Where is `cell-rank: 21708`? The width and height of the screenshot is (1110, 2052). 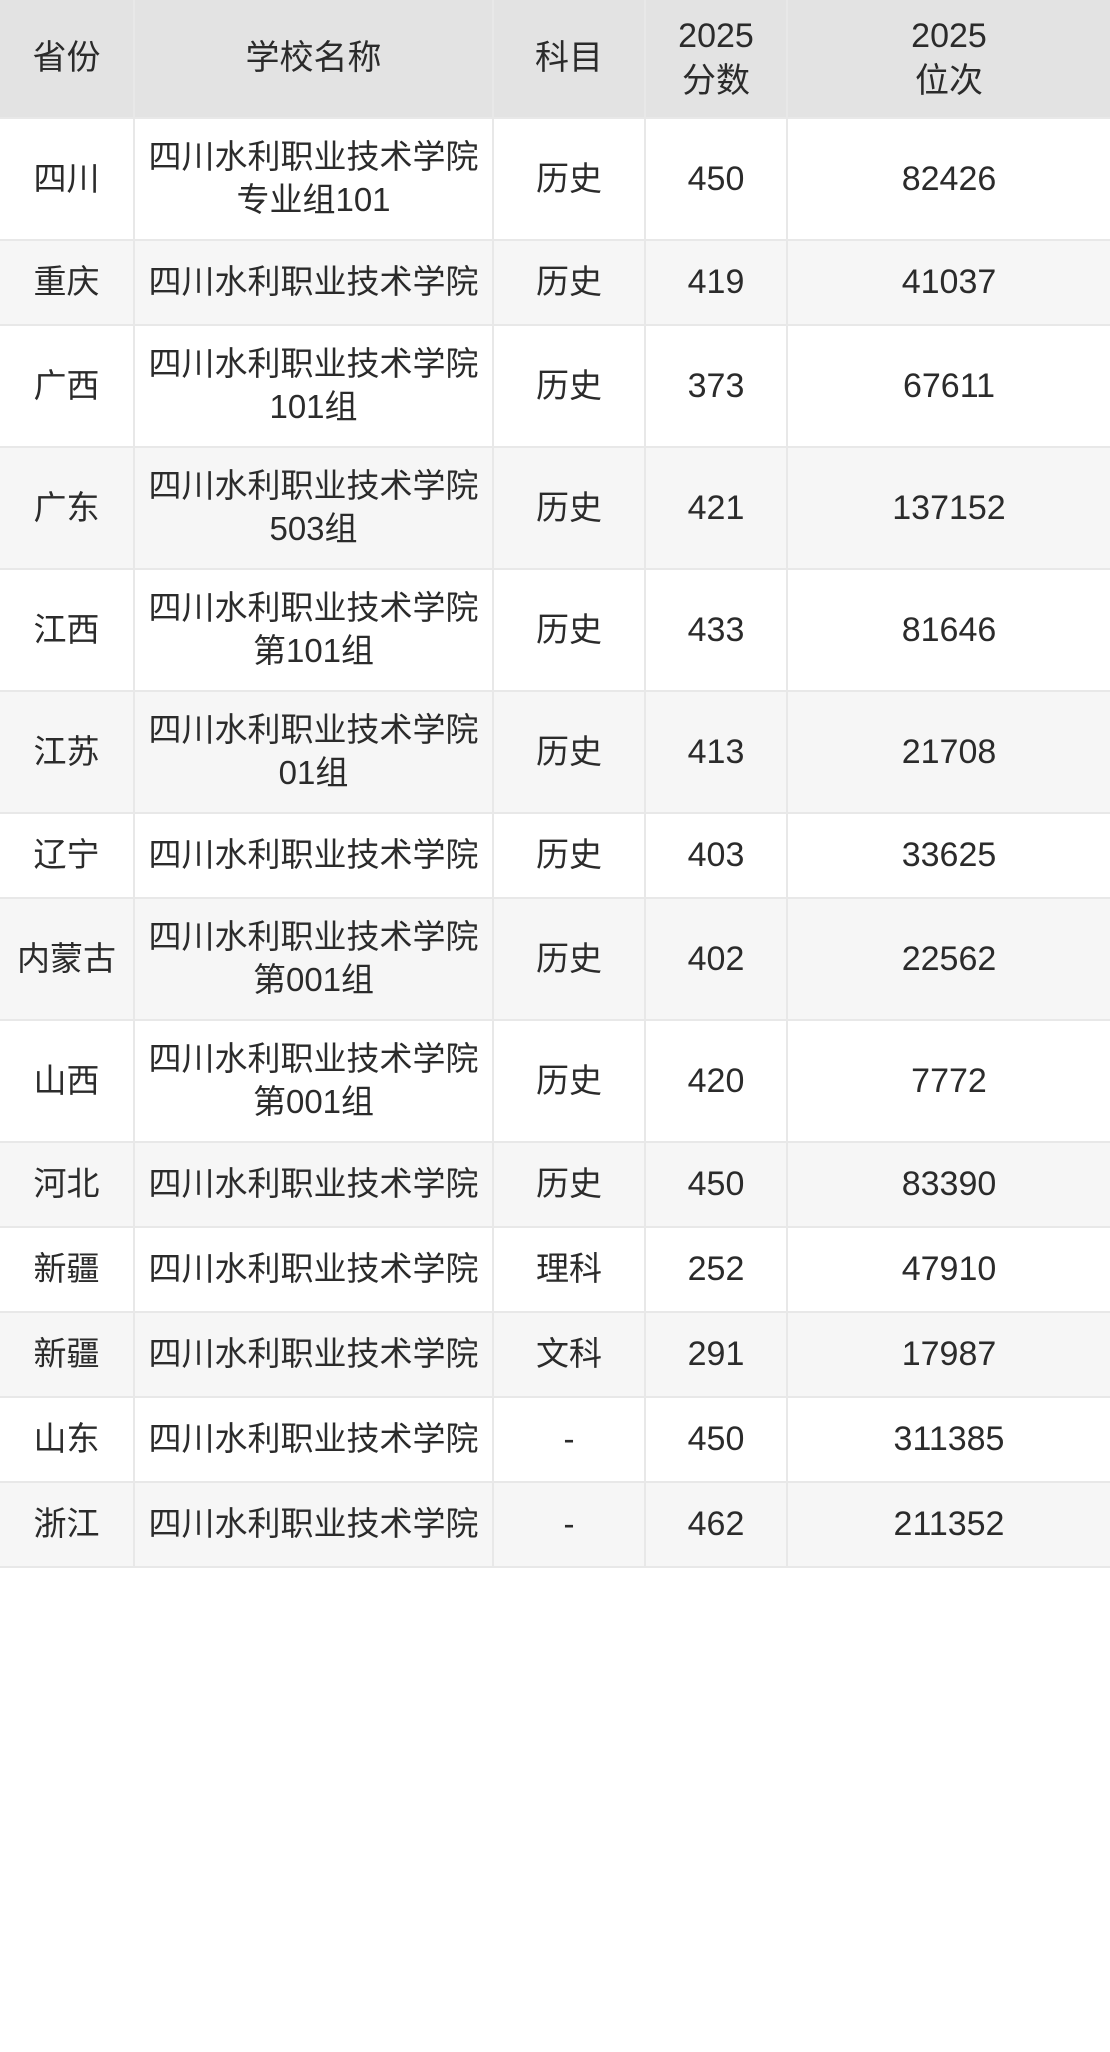
cell-rank: 21708 is located at coordinates (948, 752).